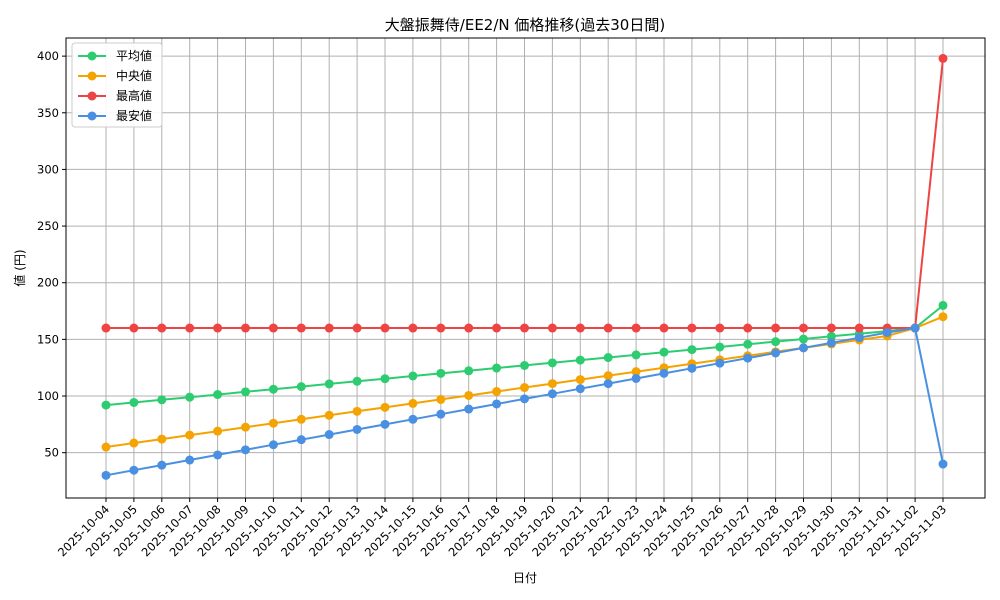 This screenshot has height=600, width=1000. What do you see at coordinates (51, 254) in the screenshot?
I see `y-axis: 50 100 150 200 250 300 350 400` at bounding box center [51, 254].